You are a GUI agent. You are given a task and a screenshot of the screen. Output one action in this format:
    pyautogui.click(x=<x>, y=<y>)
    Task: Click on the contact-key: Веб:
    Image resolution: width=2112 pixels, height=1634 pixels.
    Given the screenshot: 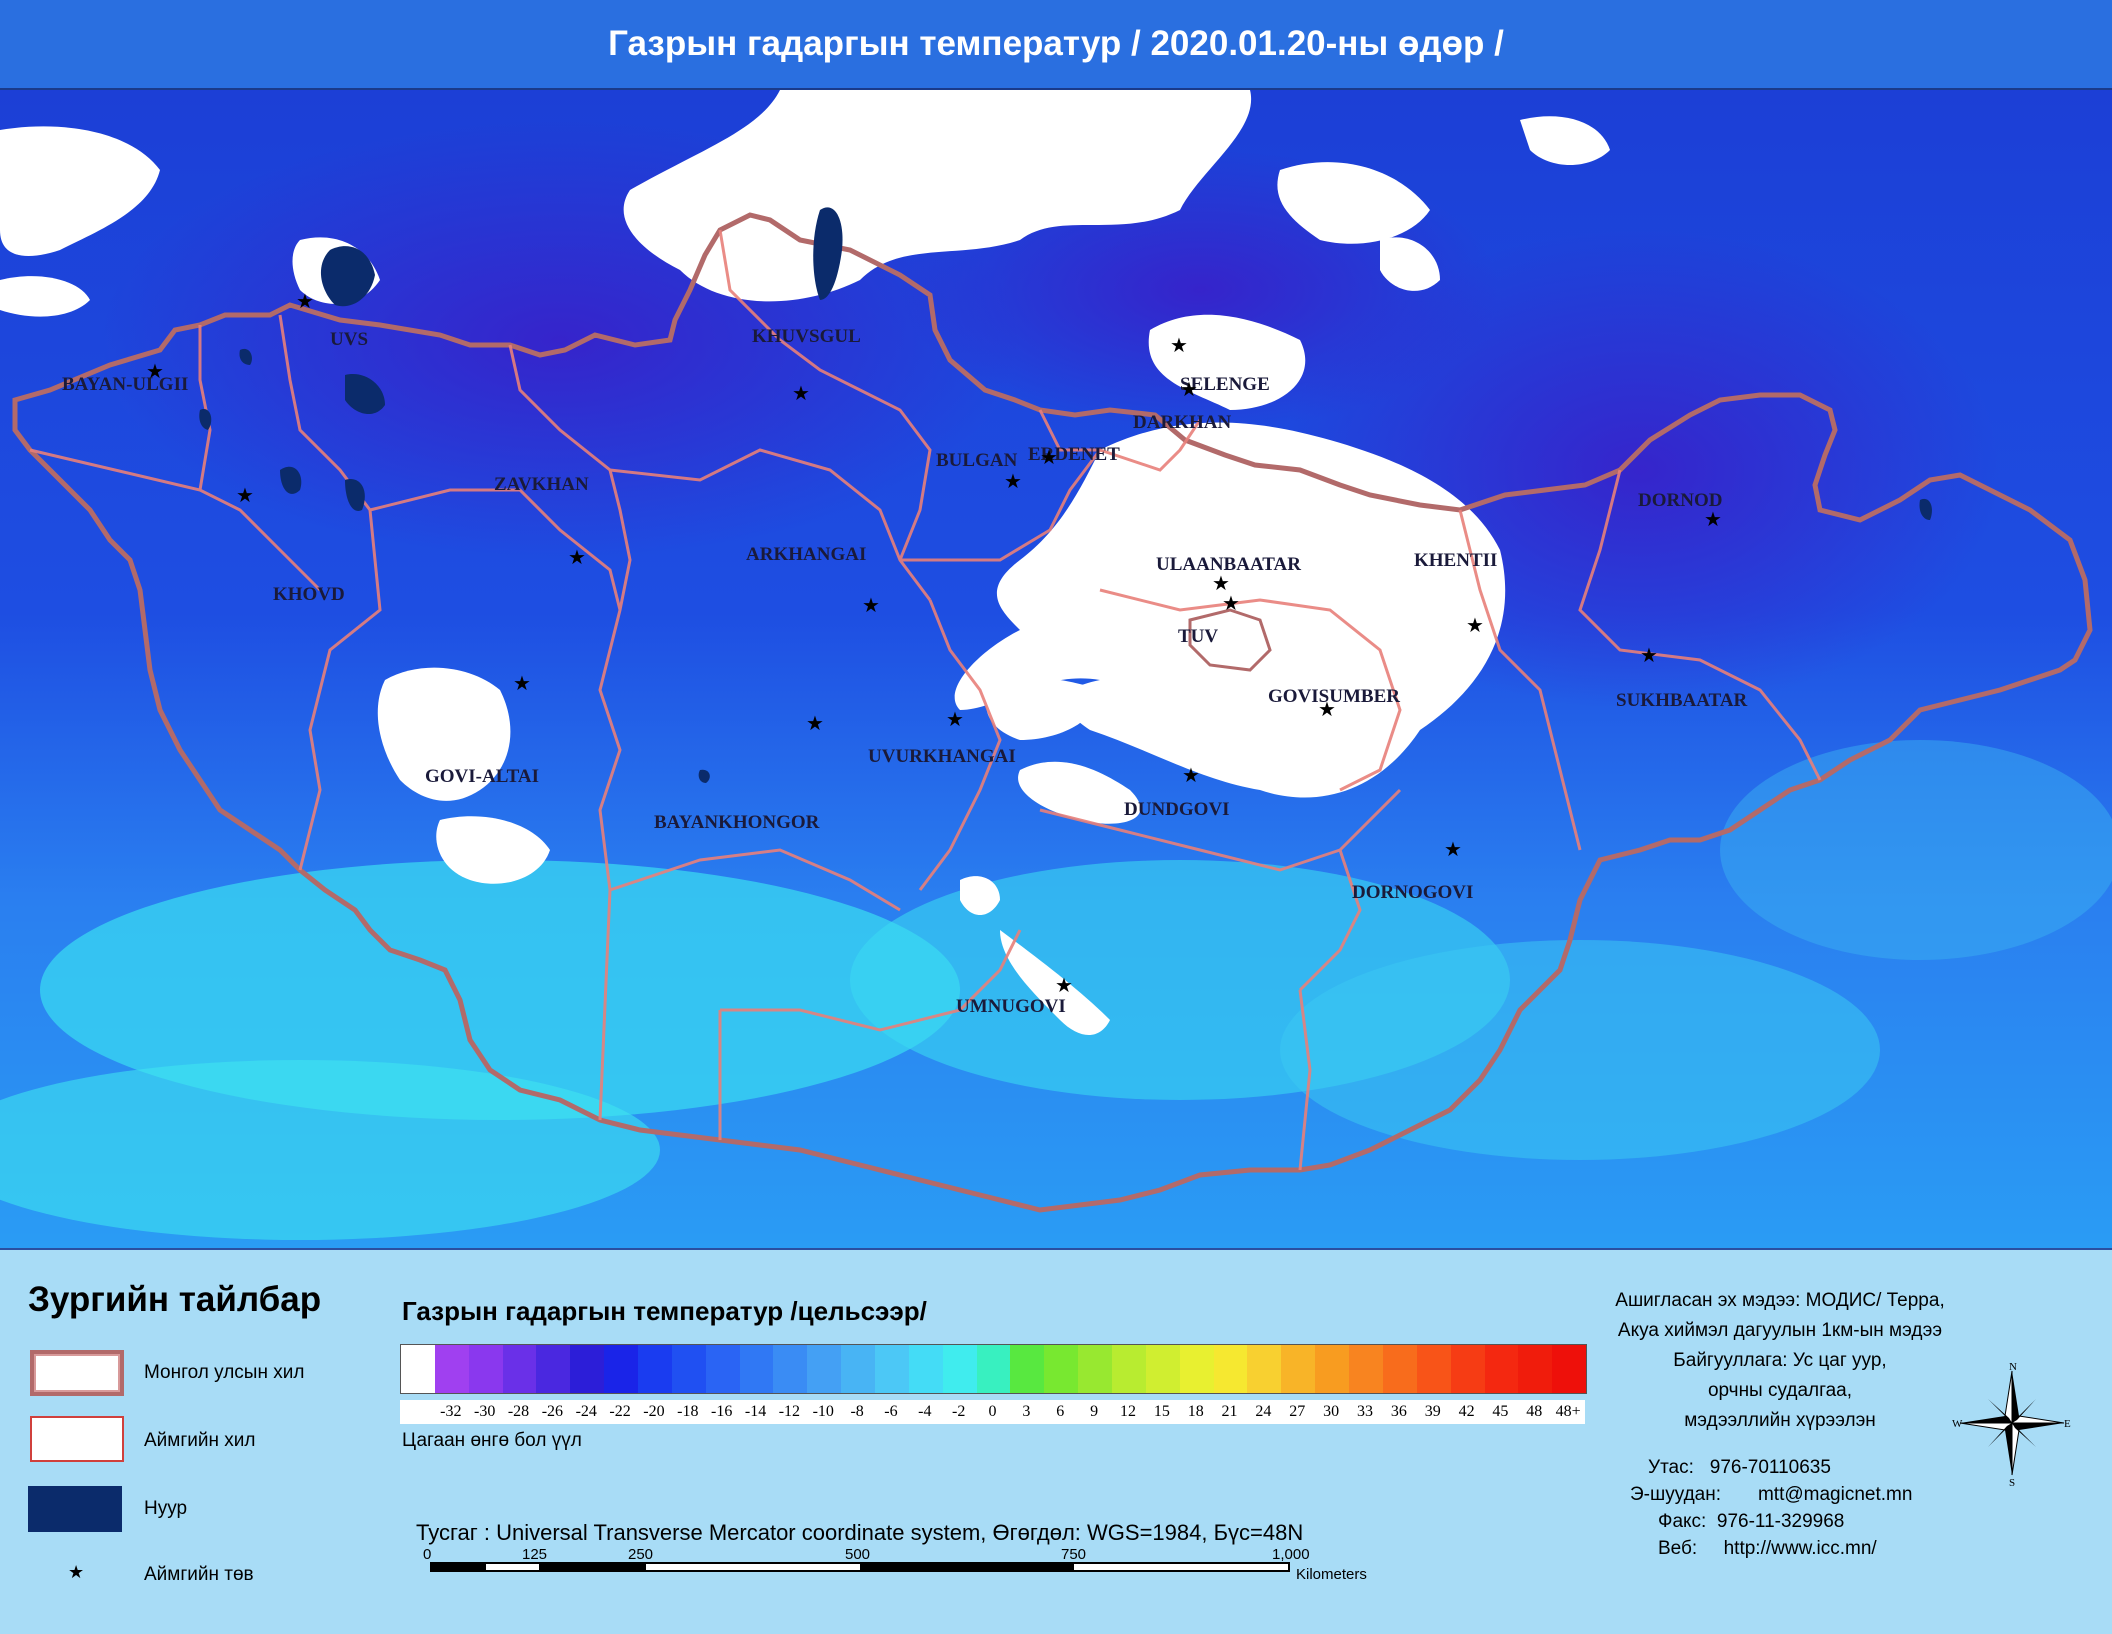 What is the action you would take?
    pyautogui.click(x=1678, y=1548)
    